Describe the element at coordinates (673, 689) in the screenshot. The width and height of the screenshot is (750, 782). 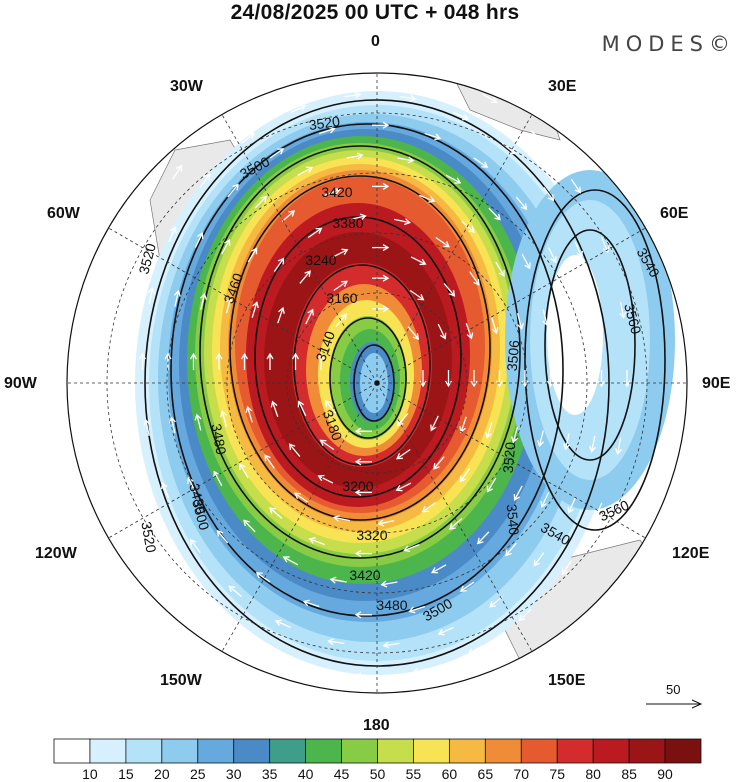
I see `vector-scale-label: 50` at that location.